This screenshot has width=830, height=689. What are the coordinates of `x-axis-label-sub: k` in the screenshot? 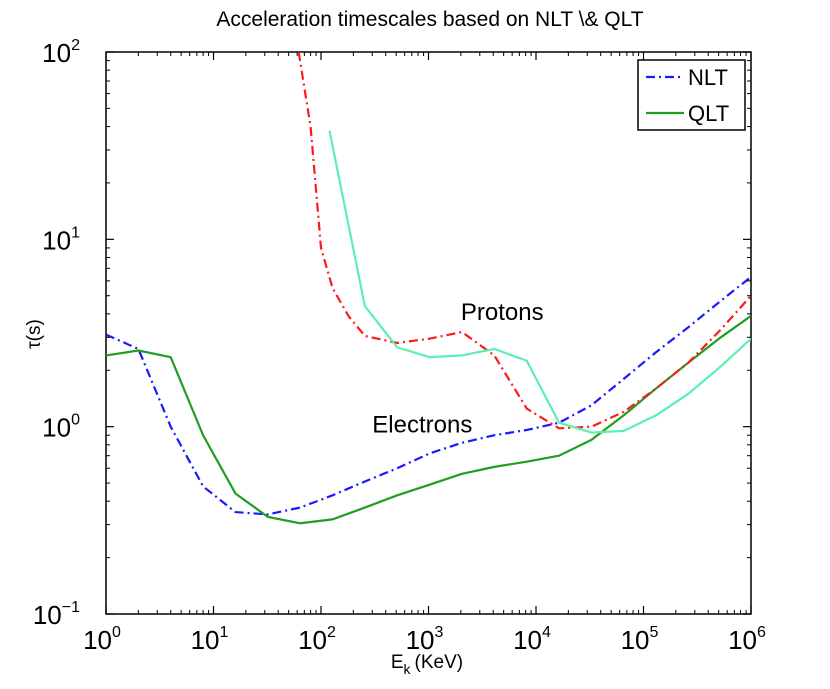 It's located at (408, 669).